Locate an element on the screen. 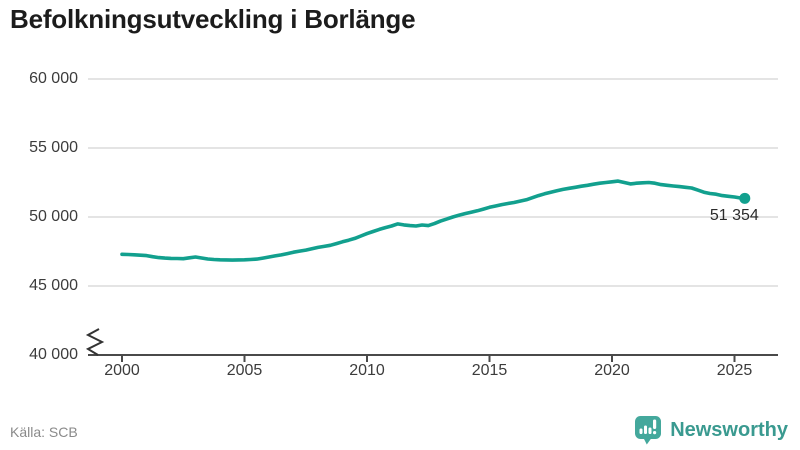 This screenshot has height=450, width=800. newsworthy-logo-icon is located at coordinates (648, 430).